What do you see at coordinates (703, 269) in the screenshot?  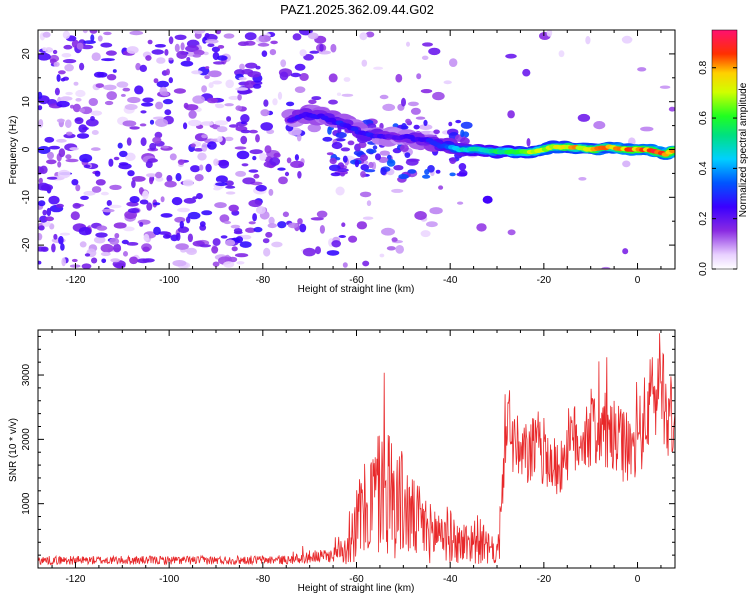 I see `colorbar-tick-label: 0.0` at bounding box center [703, 269].